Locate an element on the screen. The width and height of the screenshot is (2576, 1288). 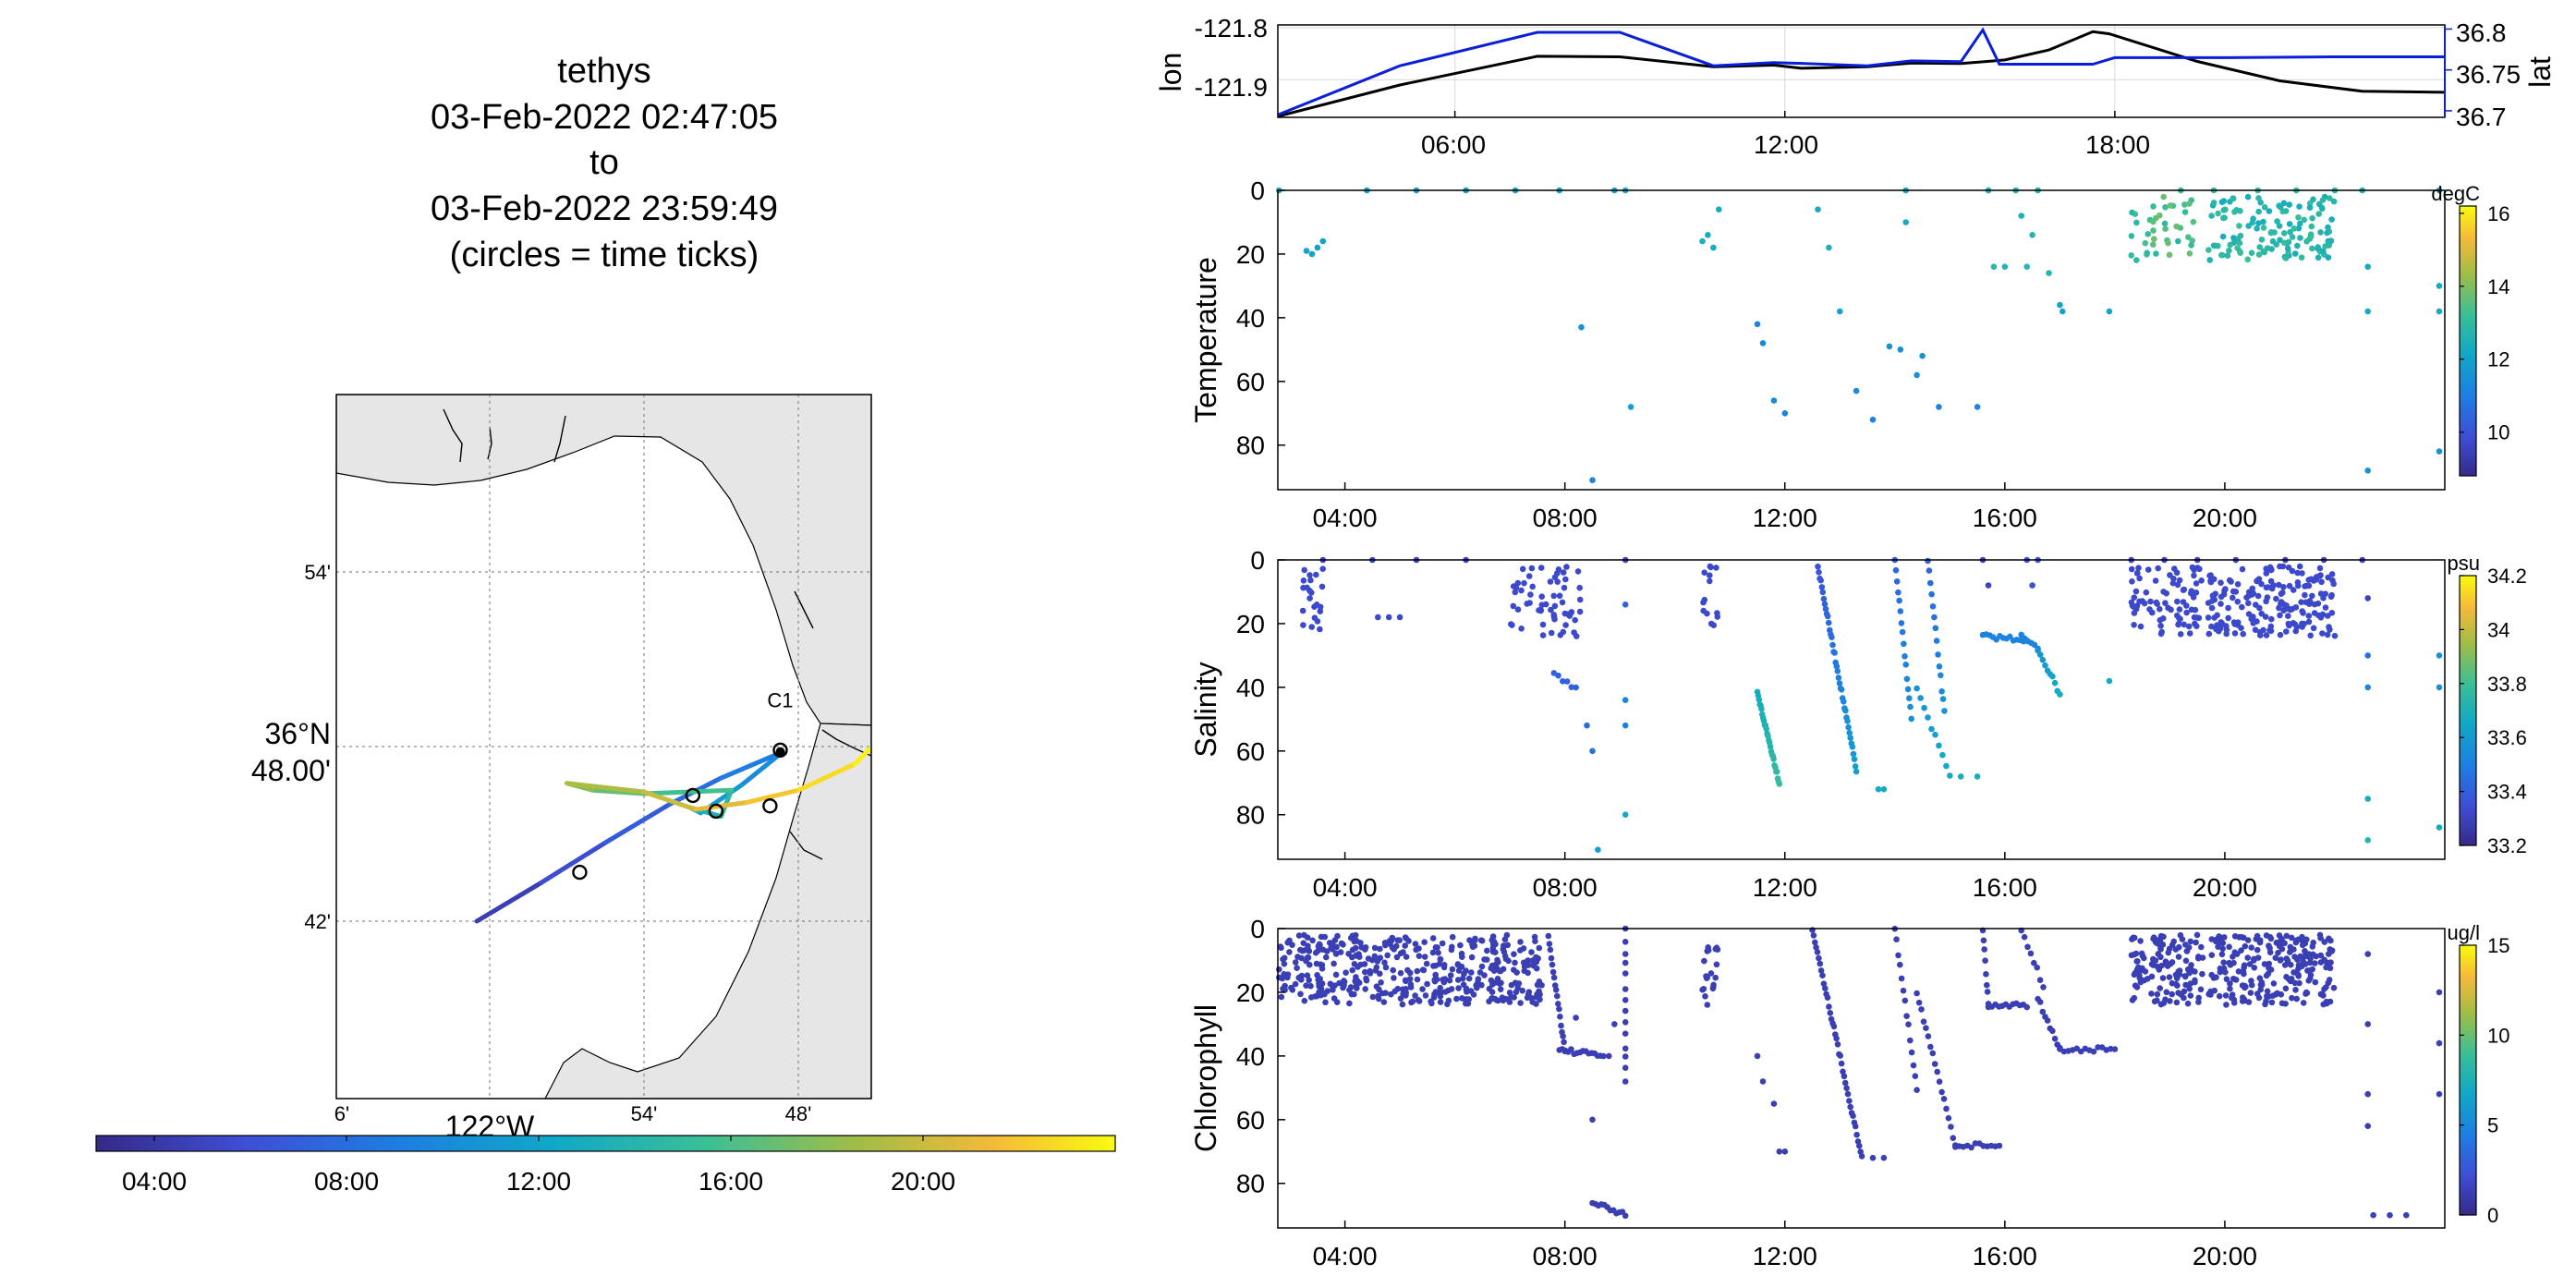
map-lat-tick-48: 48.00' is located at coordinates (291, 770).